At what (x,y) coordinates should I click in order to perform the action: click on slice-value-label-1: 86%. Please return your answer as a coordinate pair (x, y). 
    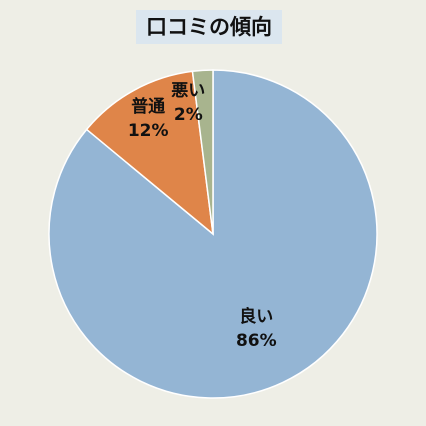
    Looking at the image, I should click on (256, 341).